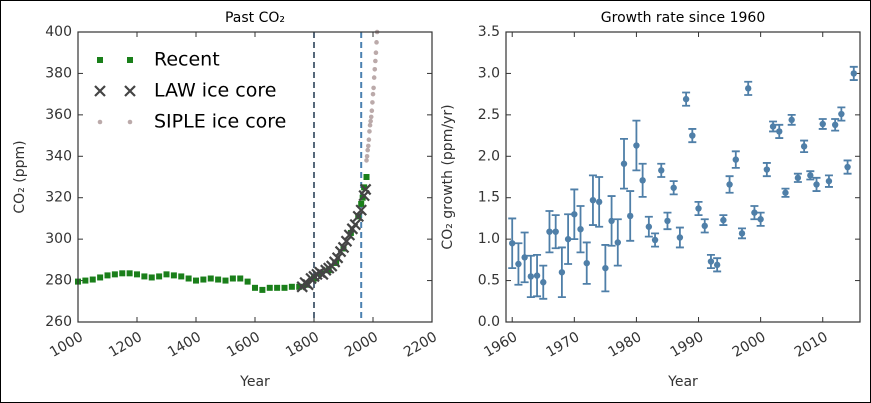 This screenshot has width=871, height=403. Describe the element at coordinates (58, 322) in the screenshot. I see `y-tick-label: 260` at that location.